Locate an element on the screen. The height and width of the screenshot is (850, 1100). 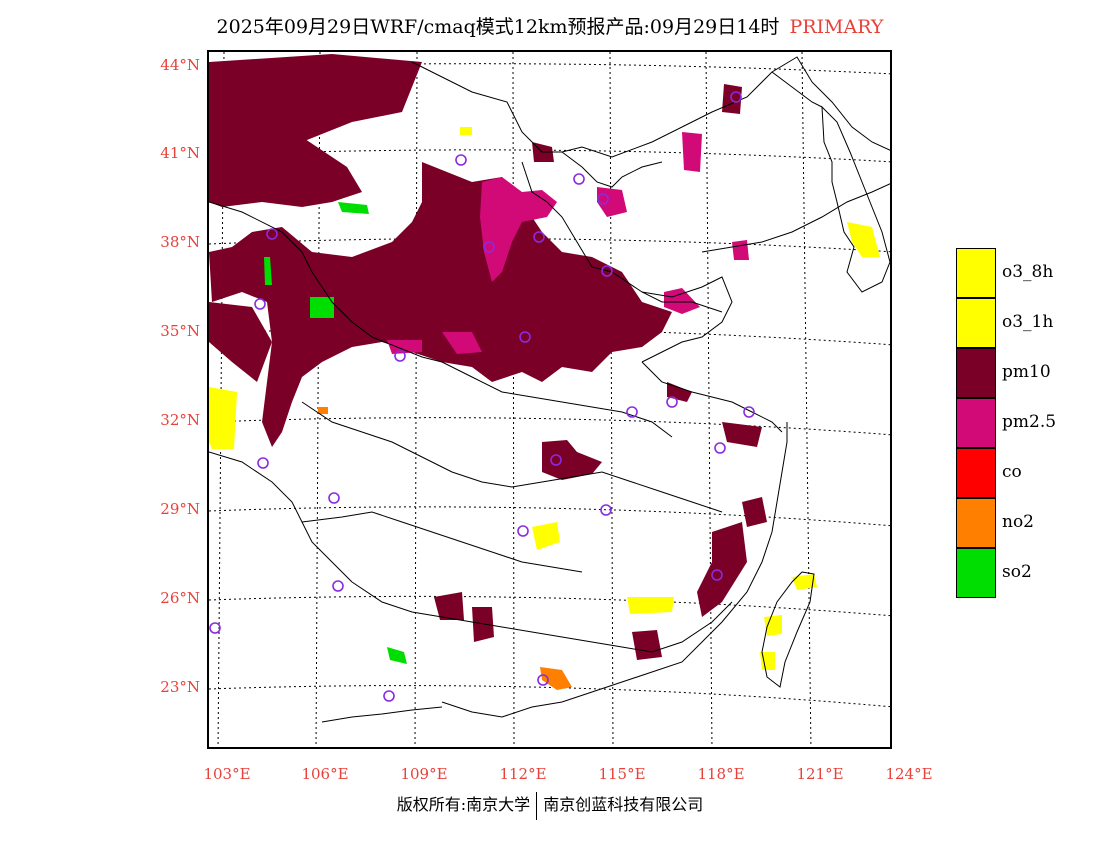
boundary-east-coast is located at coordinates (795, 218).